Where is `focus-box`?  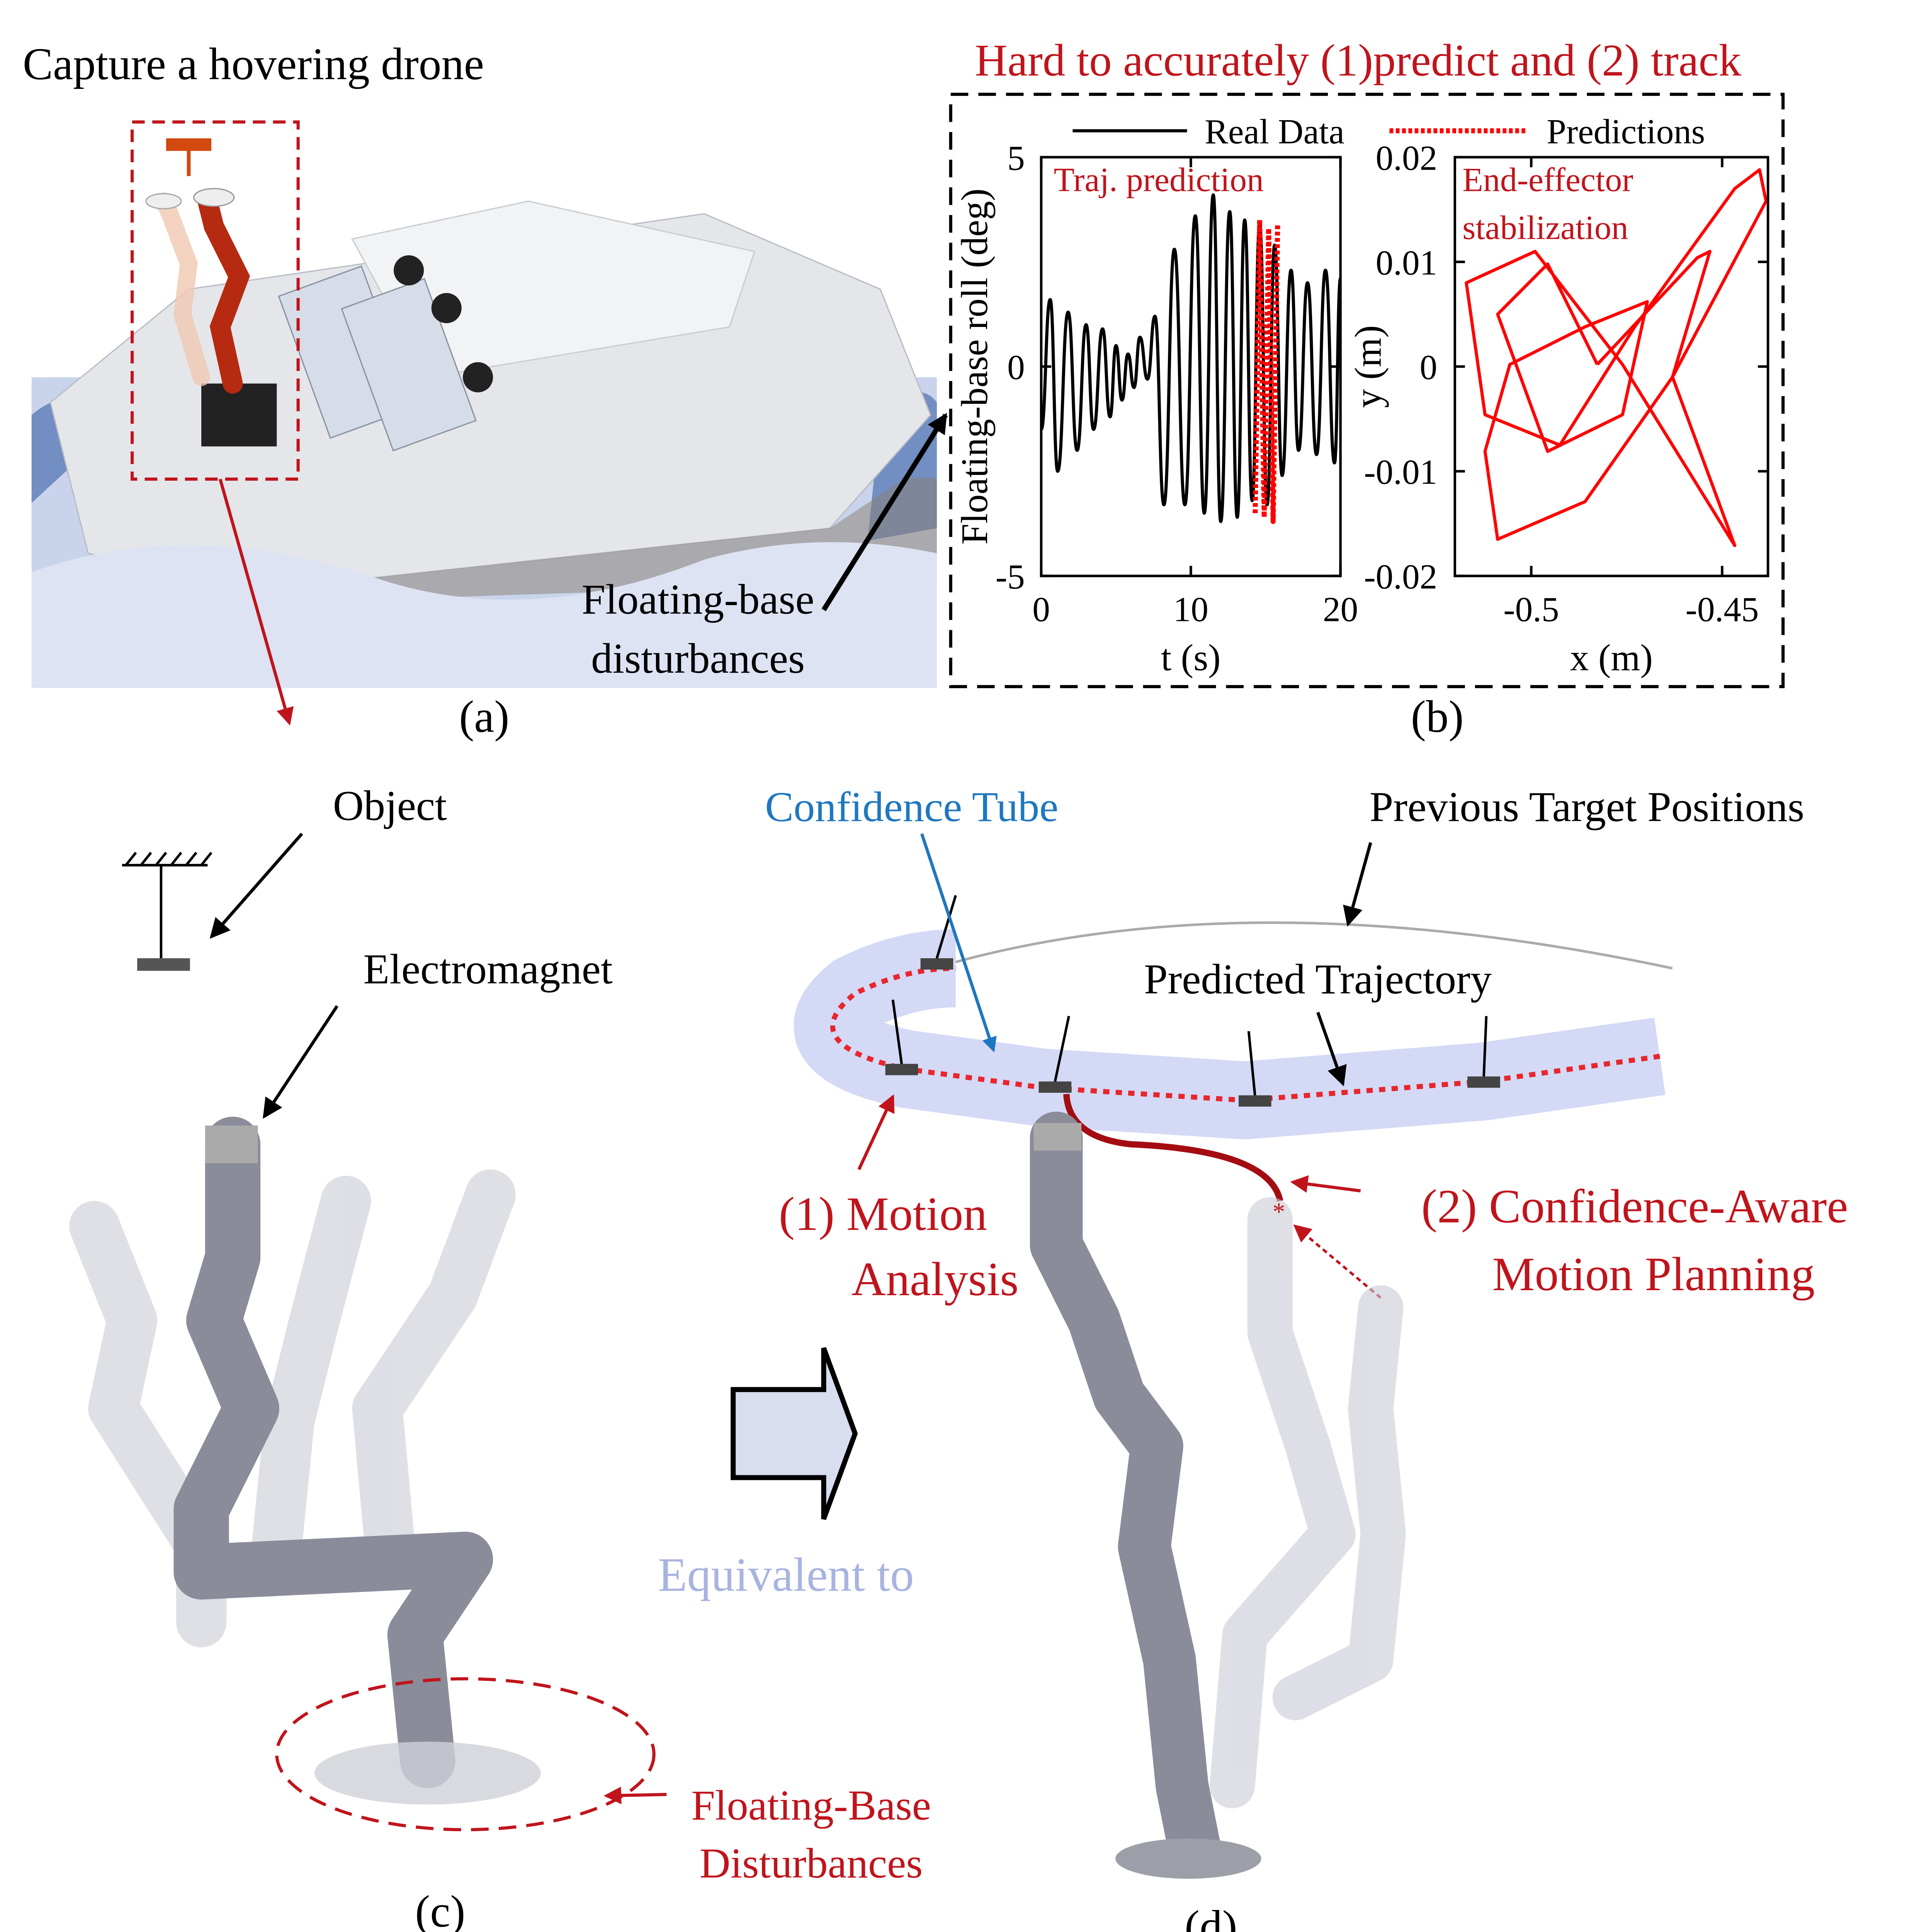 focus-box is located at coordinates (215, 300).